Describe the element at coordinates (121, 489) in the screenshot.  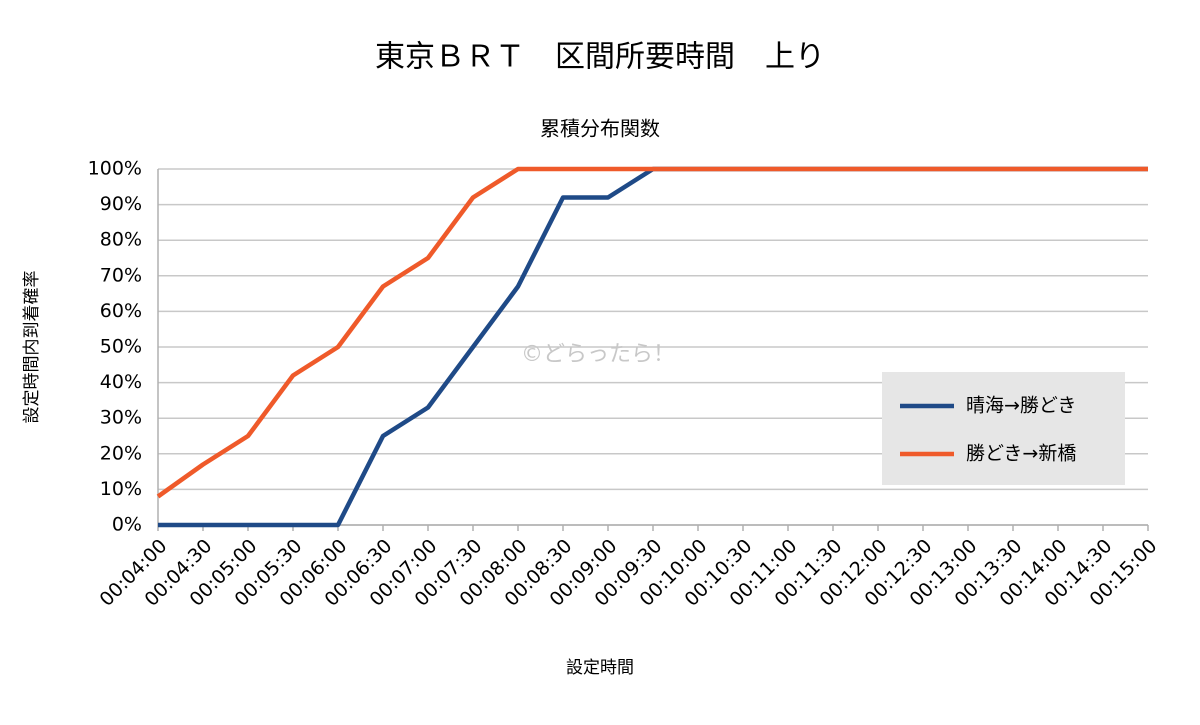
I see `y-tick-label: 10%` at that location.